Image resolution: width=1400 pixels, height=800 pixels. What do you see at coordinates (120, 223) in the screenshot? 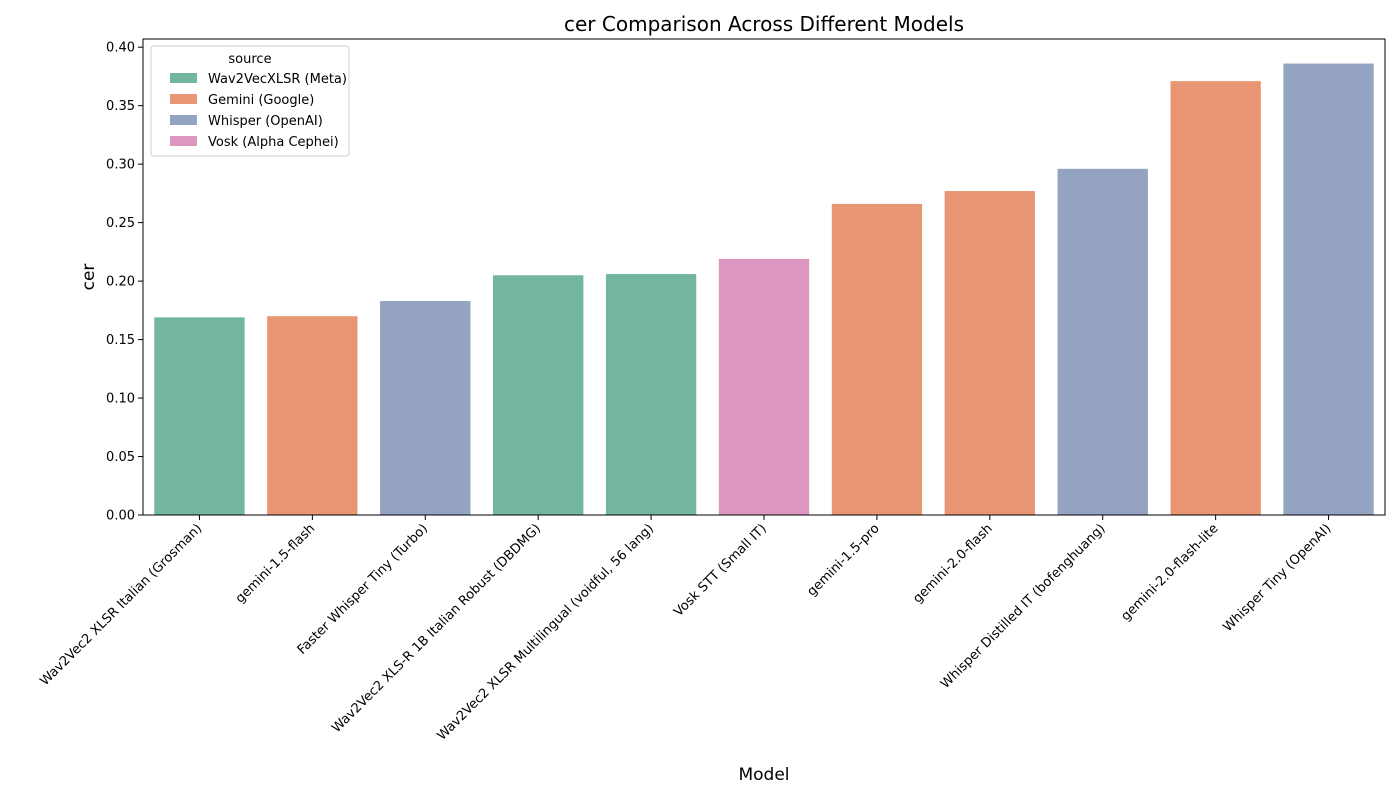
I see `y-tick-label: 0.25` at bounding box center [120, 223].